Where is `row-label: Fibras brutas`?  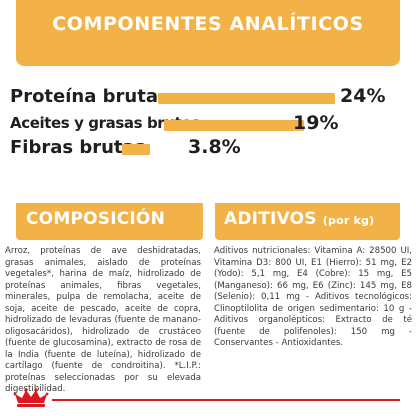 row-label: Fibras brutas is located at coordinates (78, 147).